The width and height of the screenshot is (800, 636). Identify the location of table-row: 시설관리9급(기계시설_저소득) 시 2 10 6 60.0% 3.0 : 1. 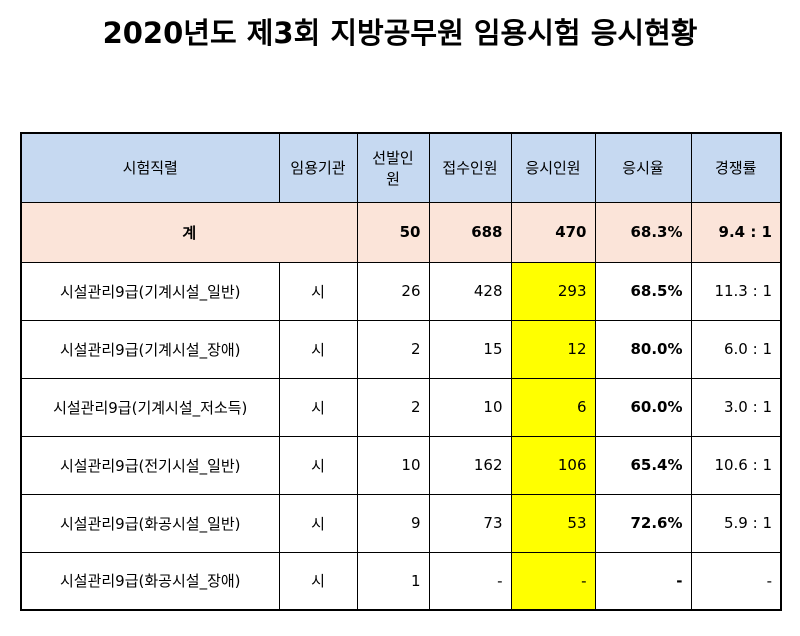
(401, 407).